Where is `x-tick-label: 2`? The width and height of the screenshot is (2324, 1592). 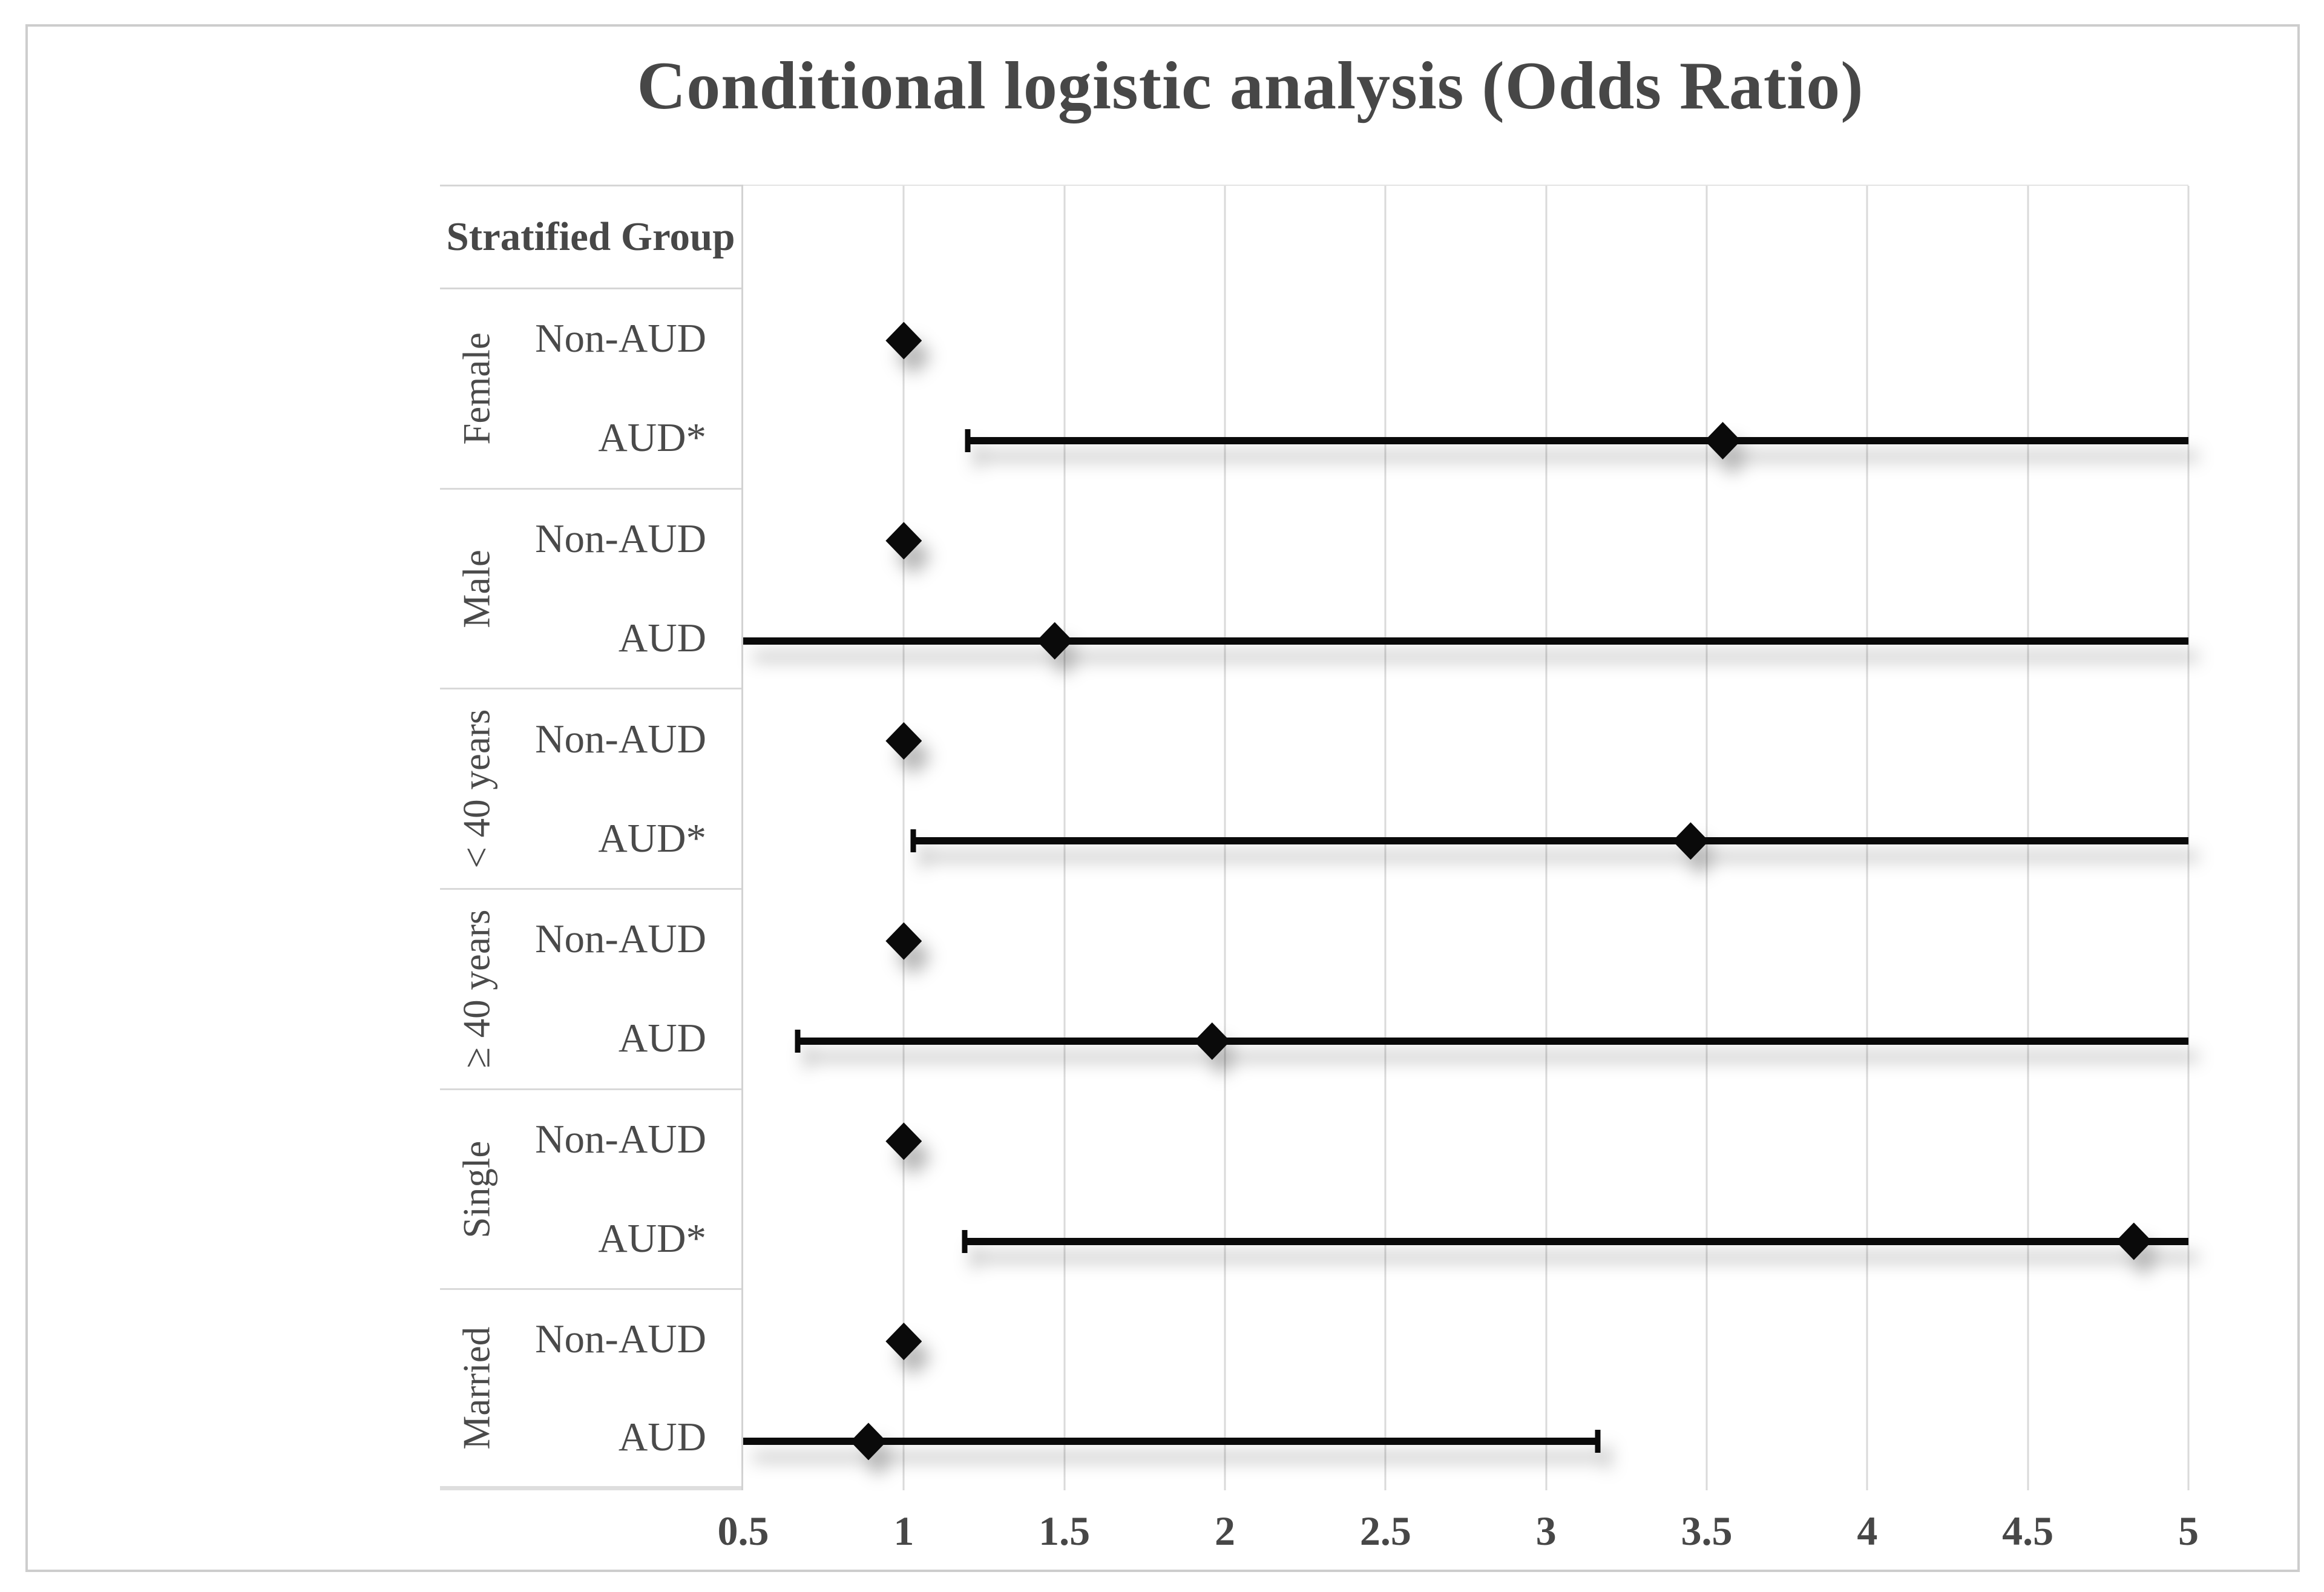
x-tick-label: 2 is located at coordinates (1225, 1531).